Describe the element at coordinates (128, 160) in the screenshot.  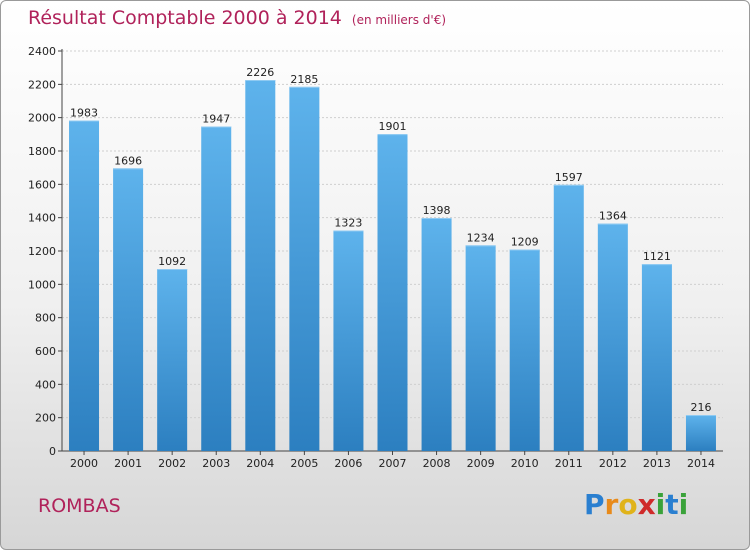
I see `bar-value-label: 1696` at that location.